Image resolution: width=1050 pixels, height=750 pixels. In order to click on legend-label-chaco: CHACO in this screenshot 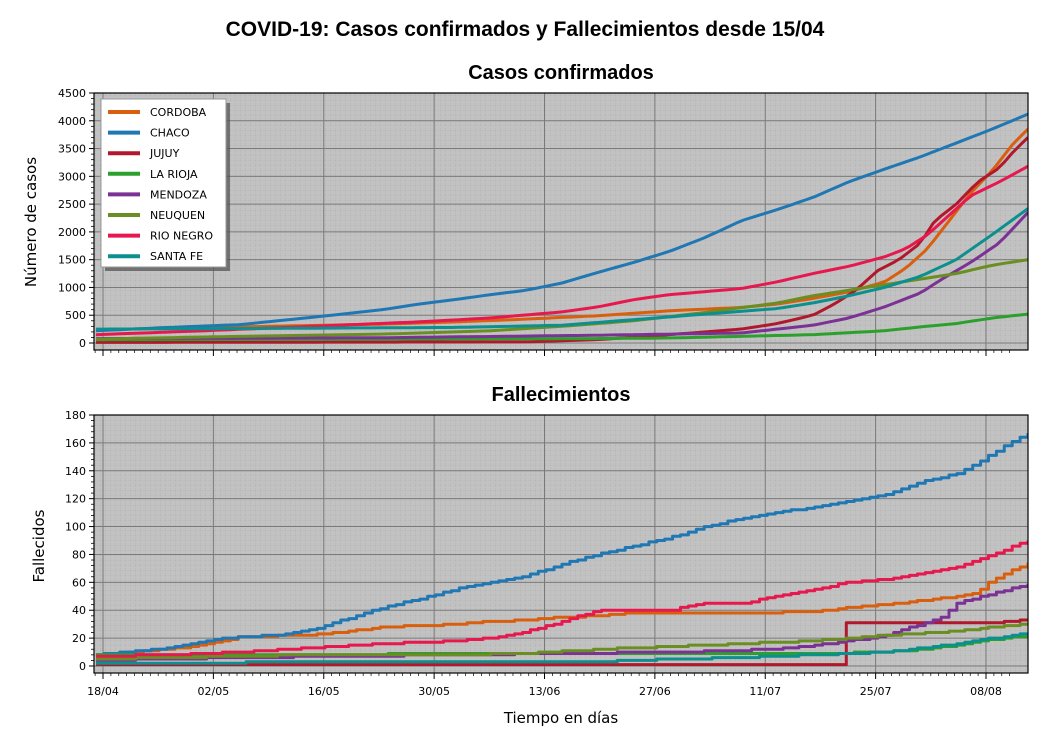, I will do `click(170, 133)`.